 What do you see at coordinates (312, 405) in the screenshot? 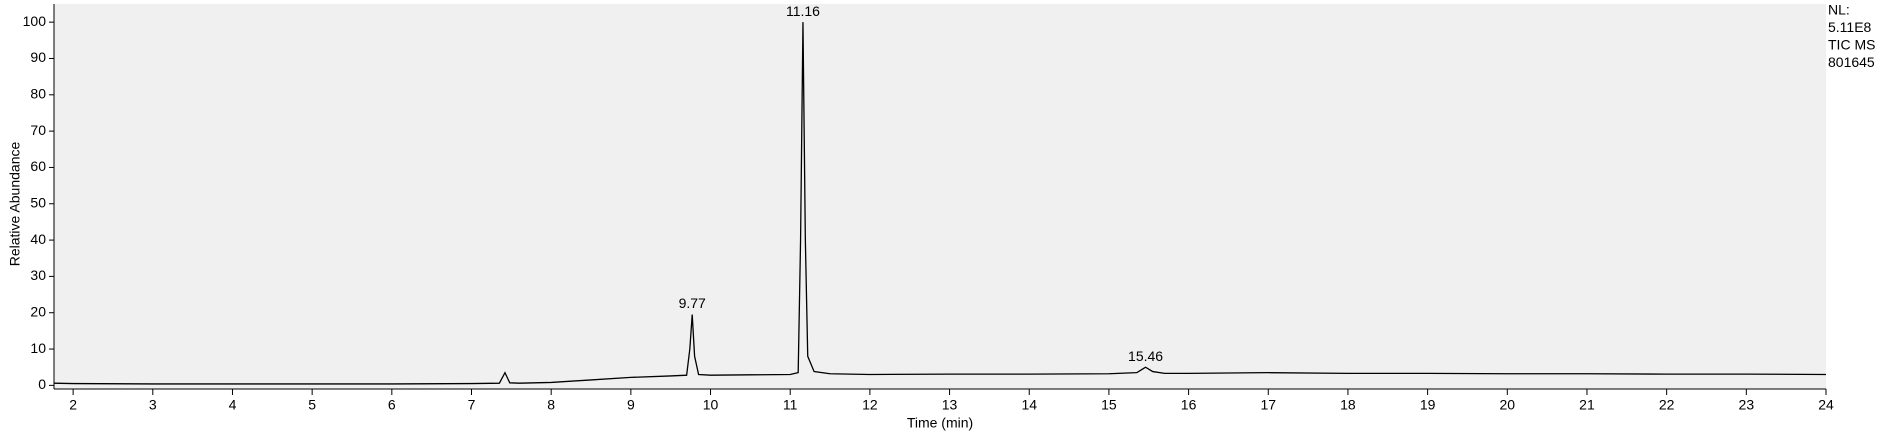
I see `x-tick-label: 5` at bounding box center [312, 405].